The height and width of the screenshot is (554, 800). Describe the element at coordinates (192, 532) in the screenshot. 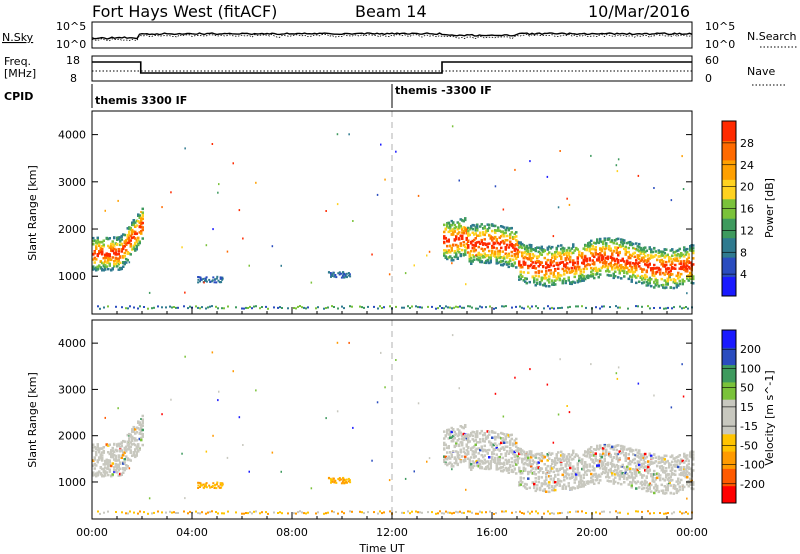

I see `x-tick-label: 04:00` at that location.